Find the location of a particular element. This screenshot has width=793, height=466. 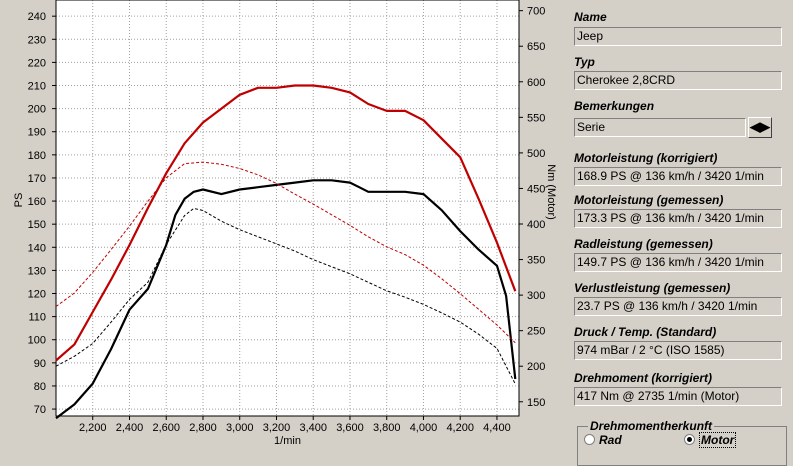

y-left-tick-label: 180 is located at coordinates (37, 156).